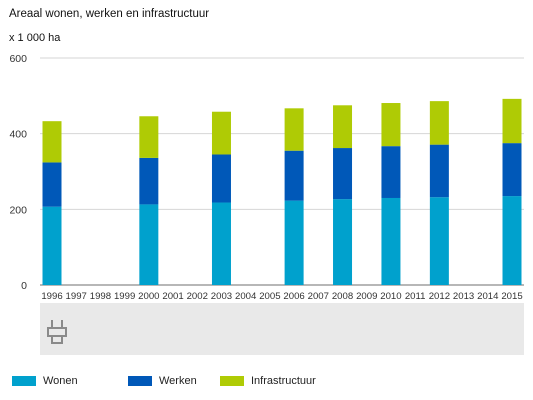  Describe the element at coordinates (282, 329) in the screenshot. I see `source-band` at that location.